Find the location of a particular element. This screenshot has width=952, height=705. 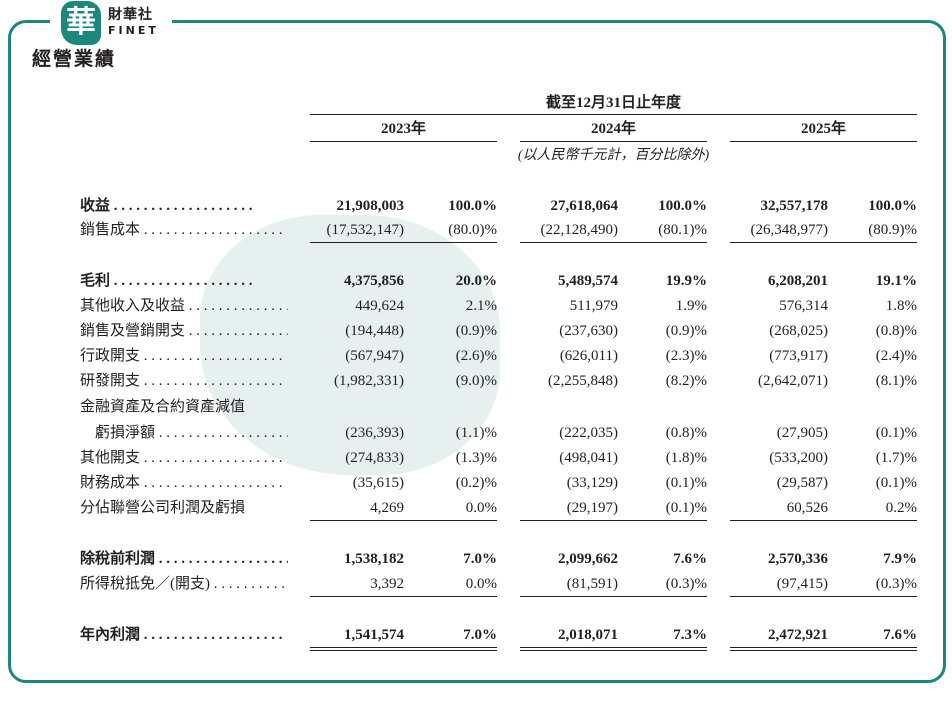

unit-note: (以人民幣千元計，百分比除外) is located at coordinates (613, 155).